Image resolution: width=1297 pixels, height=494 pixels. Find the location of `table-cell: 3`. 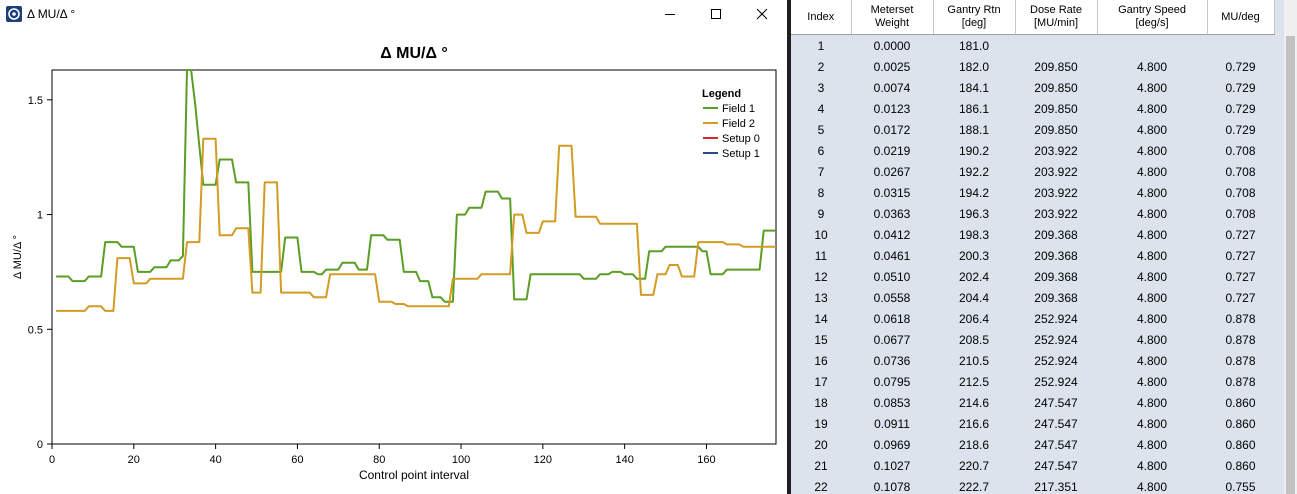

table-cell: 3 is located at coordinates (821, 87).